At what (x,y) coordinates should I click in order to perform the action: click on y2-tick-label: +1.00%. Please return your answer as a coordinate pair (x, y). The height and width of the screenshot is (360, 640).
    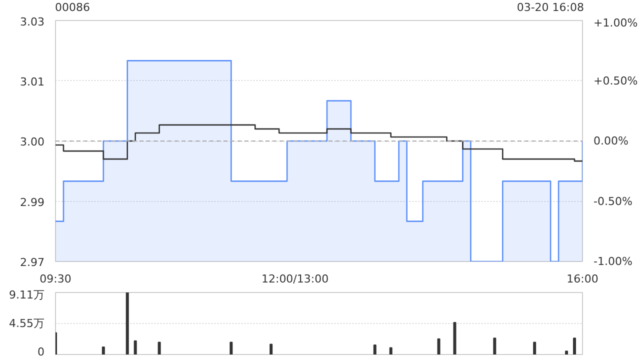
    Looking at the image, I should click on (616, 23).